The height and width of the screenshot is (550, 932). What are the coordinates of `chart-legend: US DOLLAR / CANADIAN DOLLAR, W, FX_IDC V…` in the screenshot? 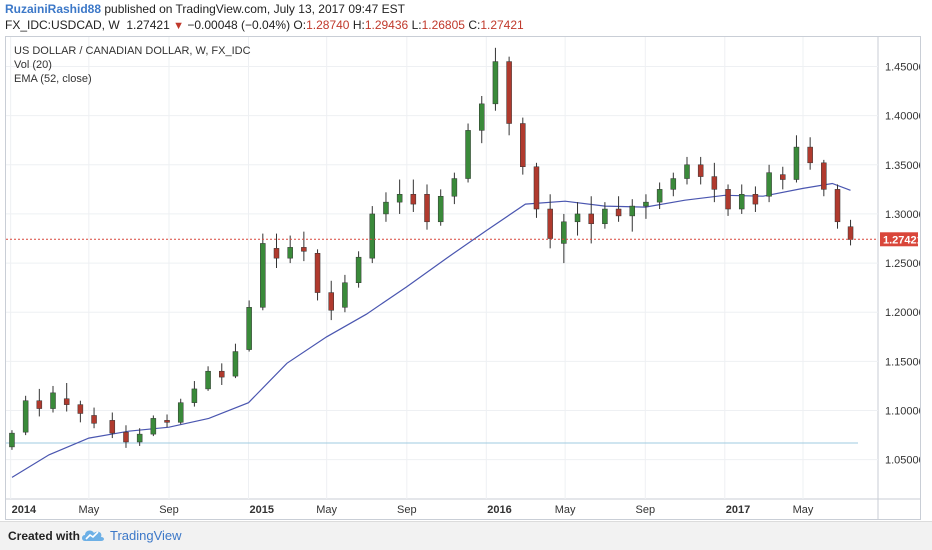 It's located at (132, 65).